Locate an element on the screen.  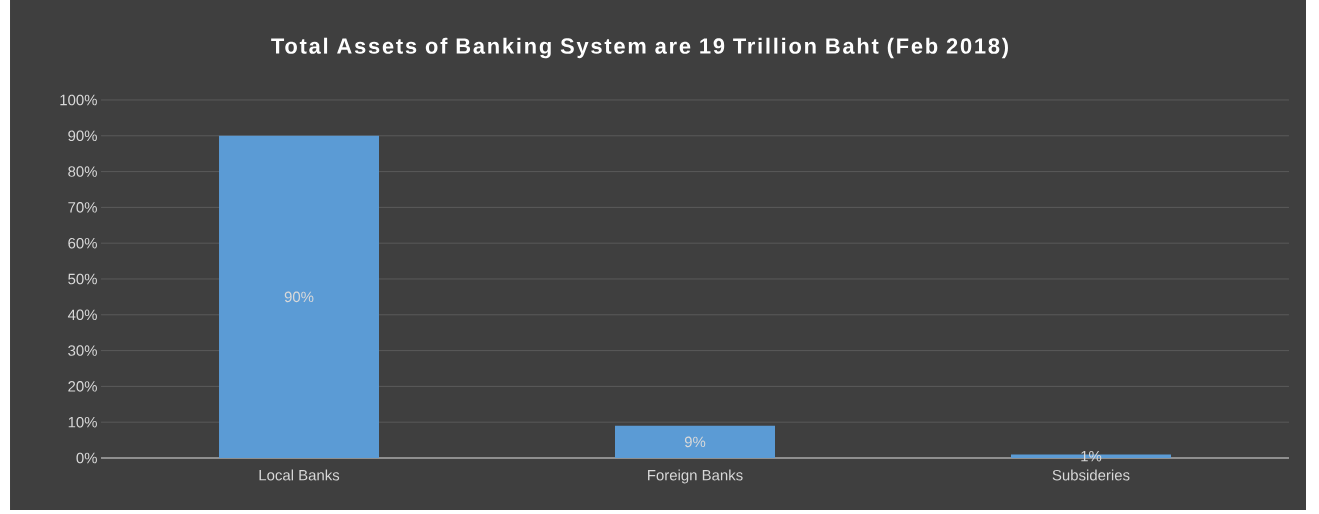
y-tick-label: 10% is located at coordinates (82, 422).